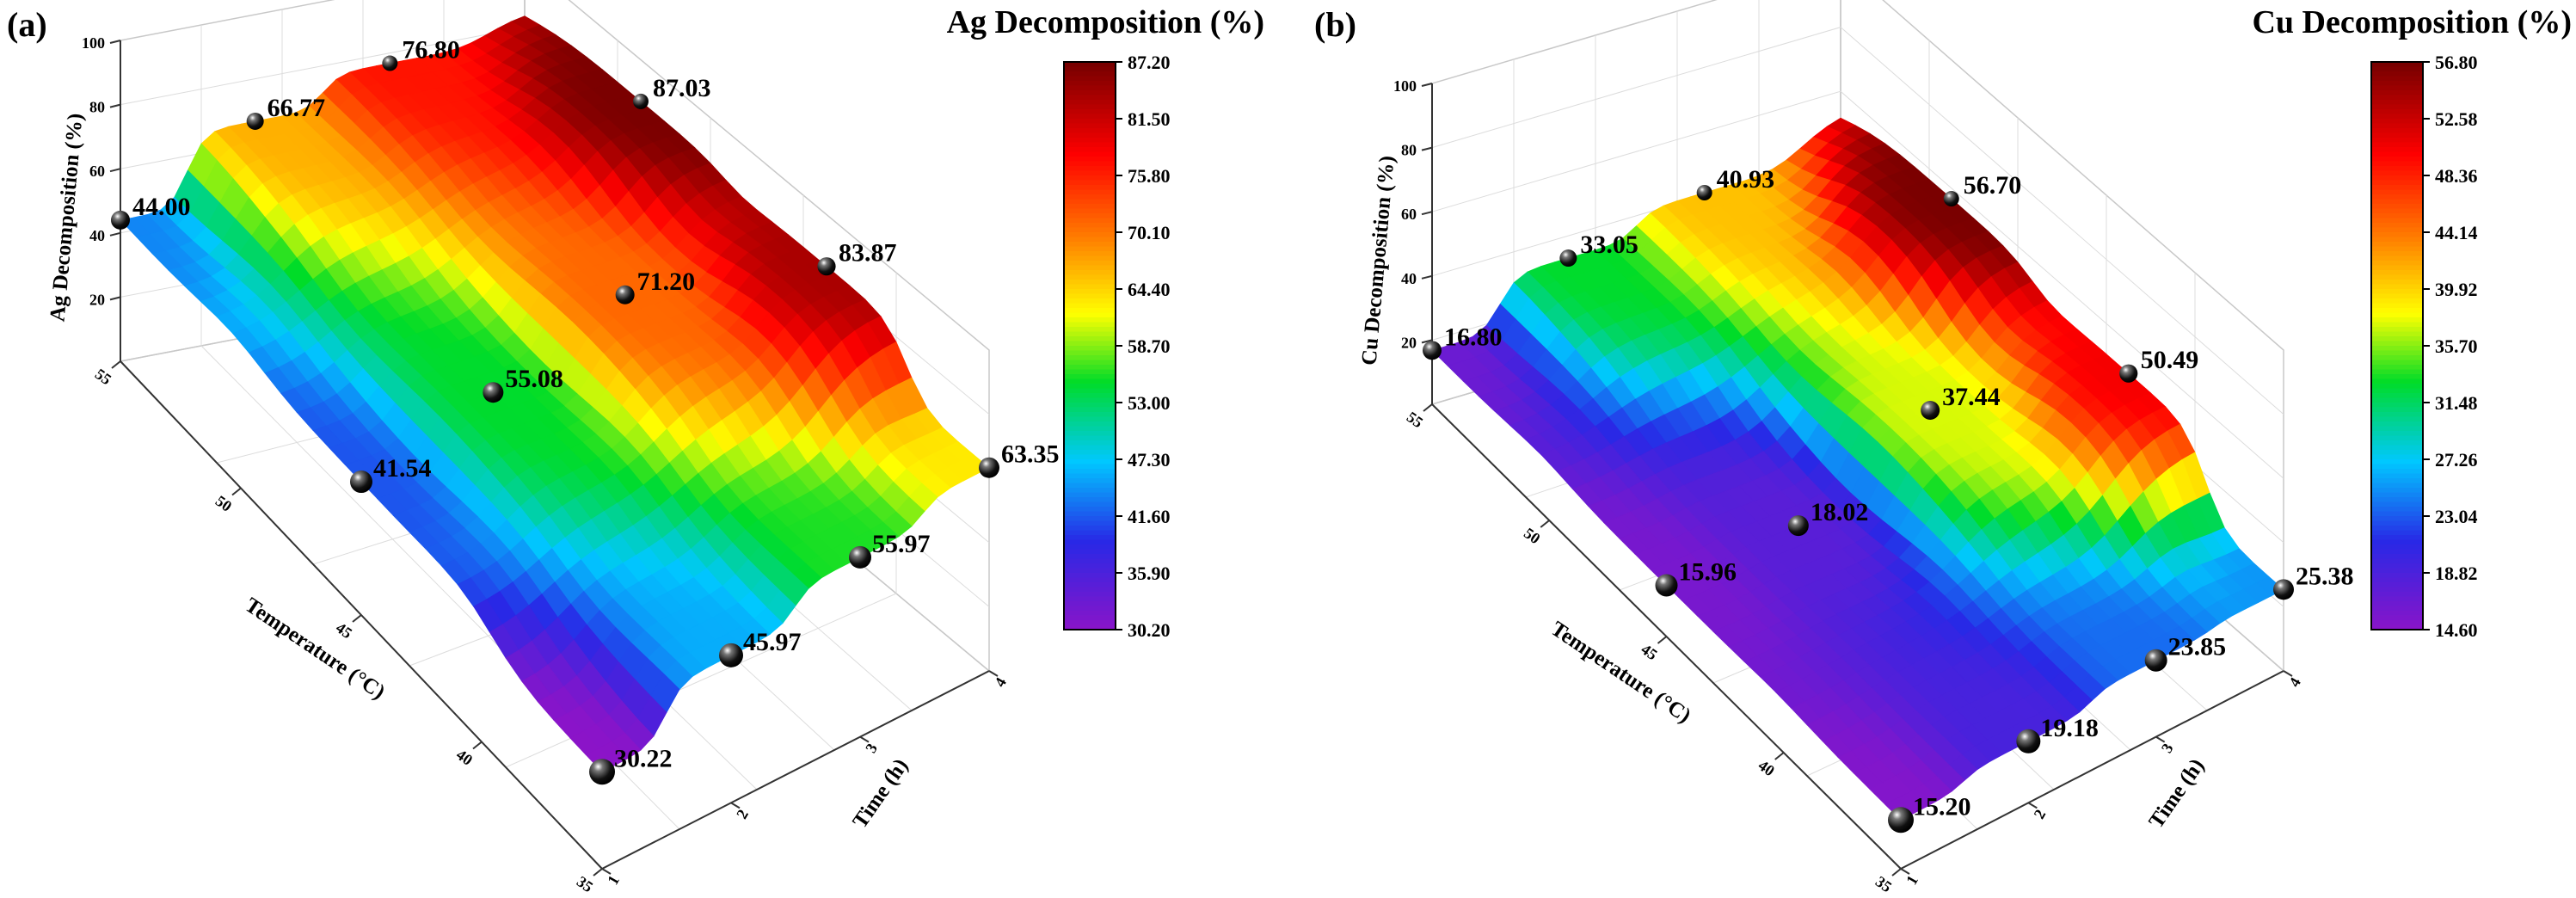  Describe the element at coordinates (97, 236) in the screenshot. I see `z-tick-label: 40` at that location.